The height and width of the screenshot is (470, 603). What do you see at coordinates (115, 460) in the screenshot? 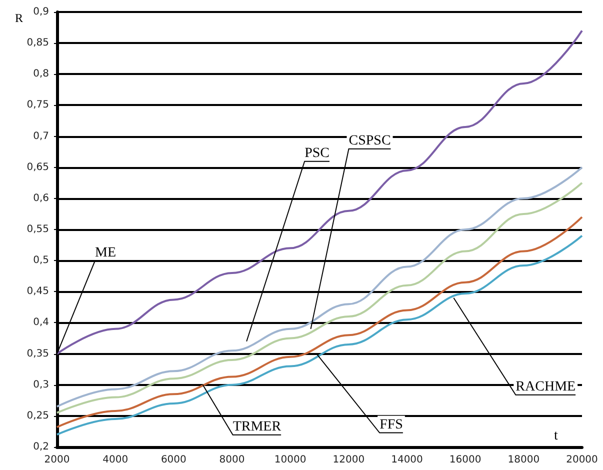
I see `x-tick-label: 4000` at bounding box center [115, 460].